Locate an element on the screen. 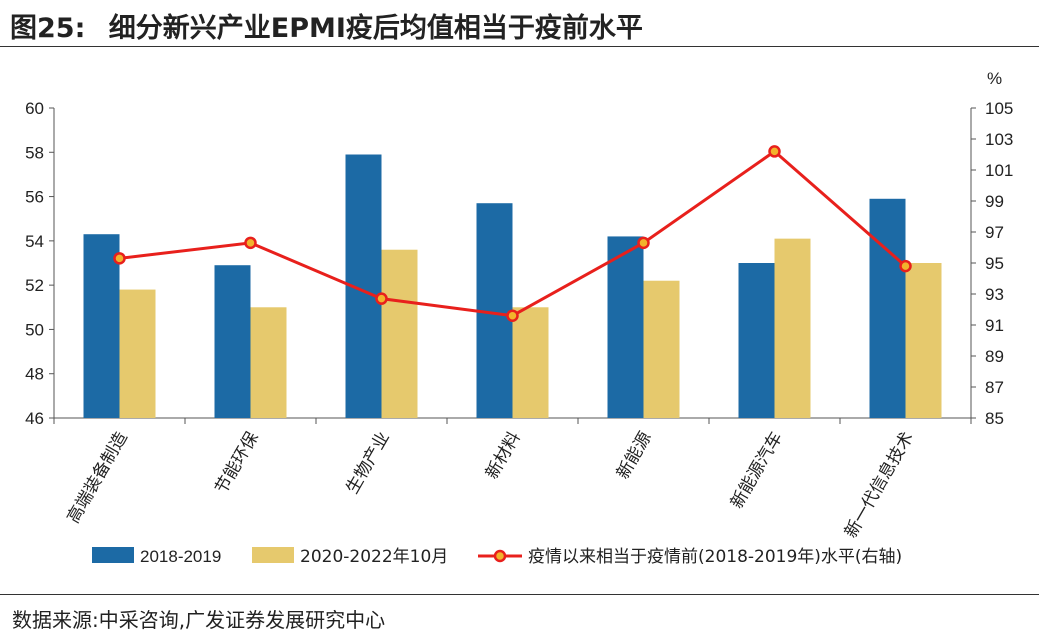  left-tick-label: 46 is located at coordinates (34, 418).